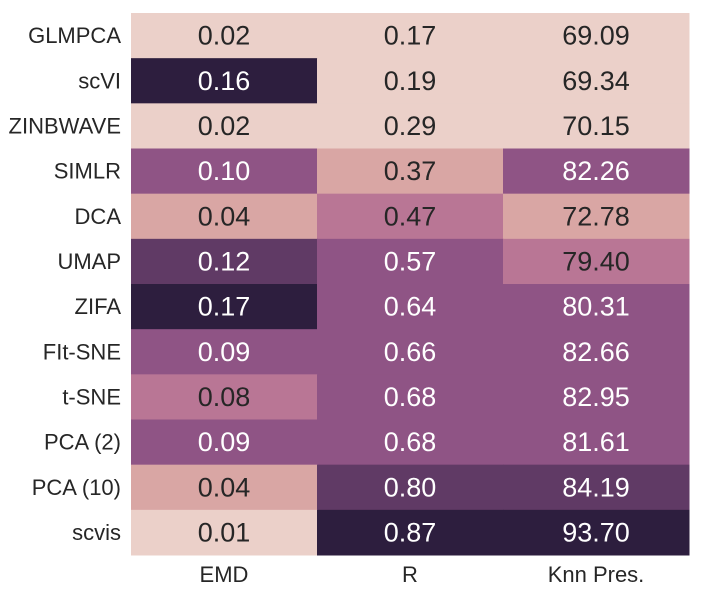  I want to click on cell-value-label: 70.15, so click(596, 126).